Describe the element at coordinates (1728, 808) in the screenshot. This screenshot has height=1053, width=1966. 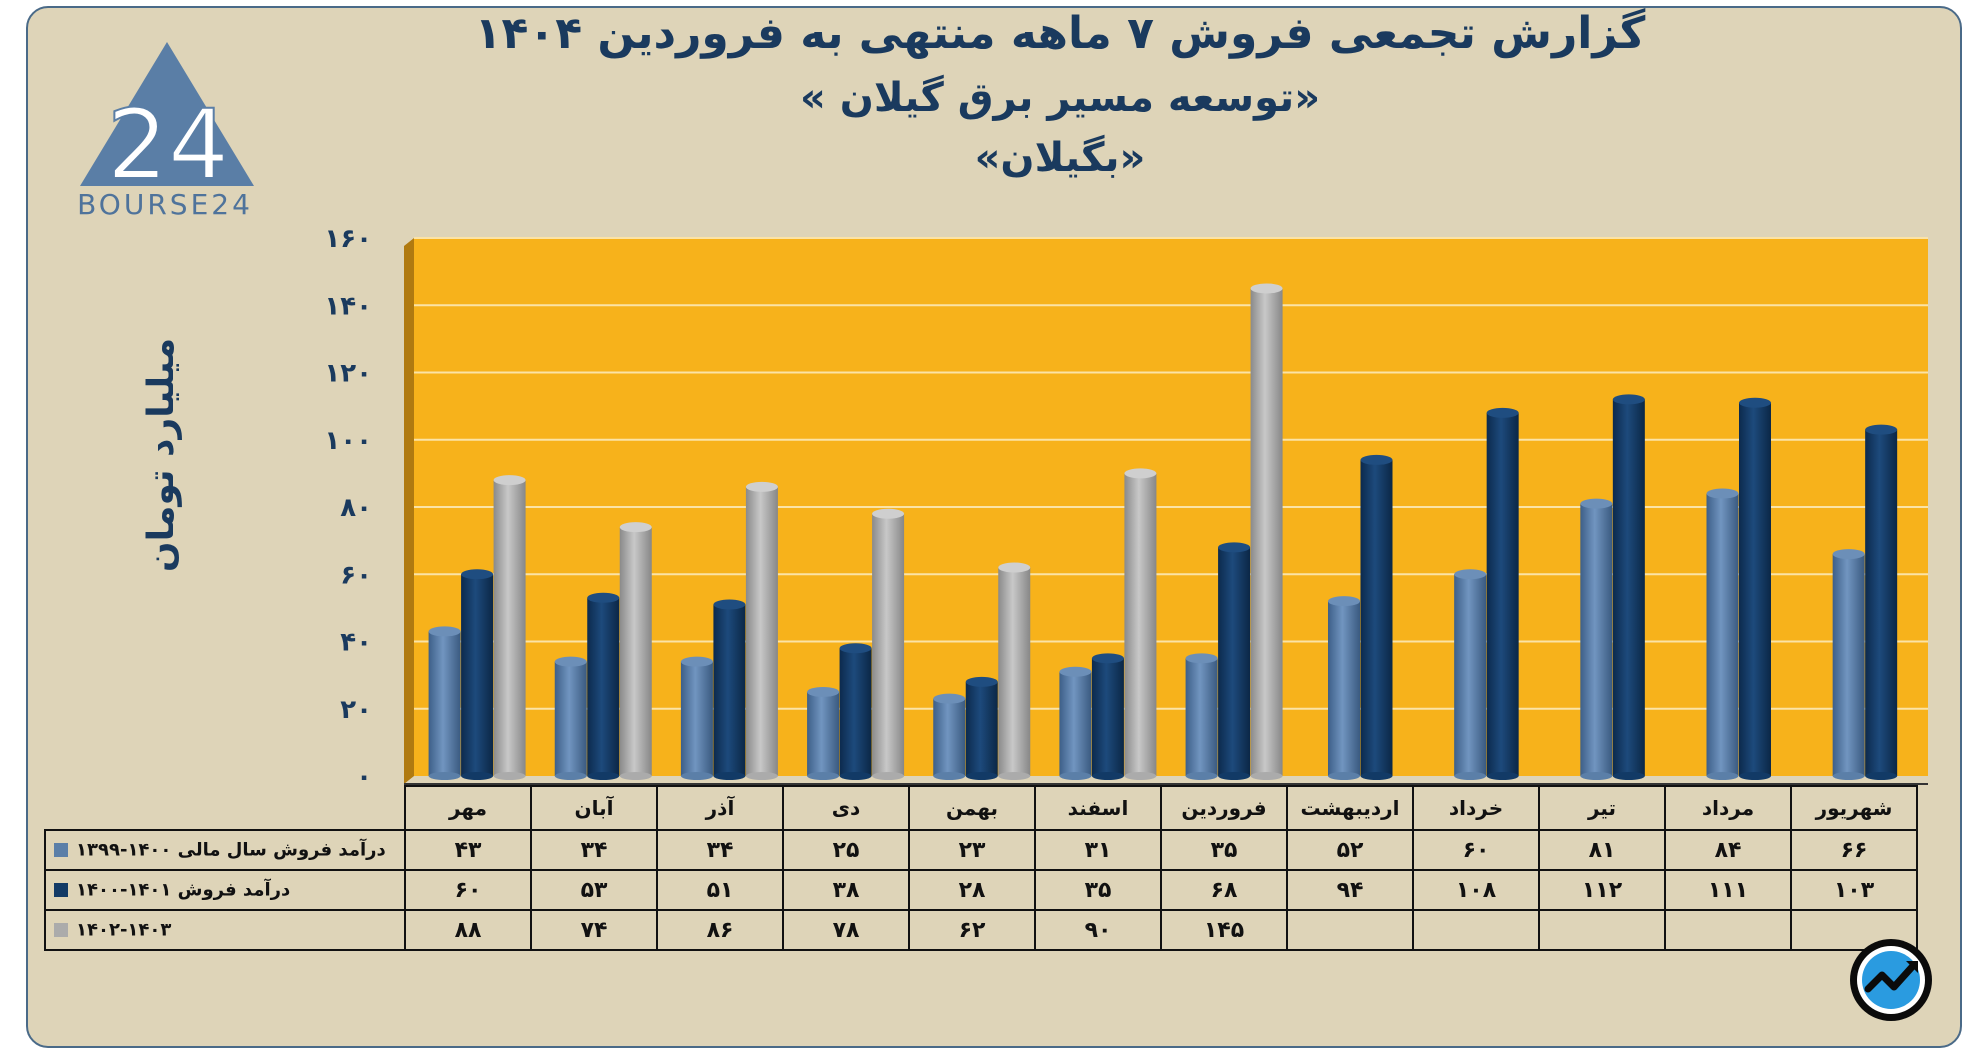
I see `x-tick-label: مرداد` at that location.